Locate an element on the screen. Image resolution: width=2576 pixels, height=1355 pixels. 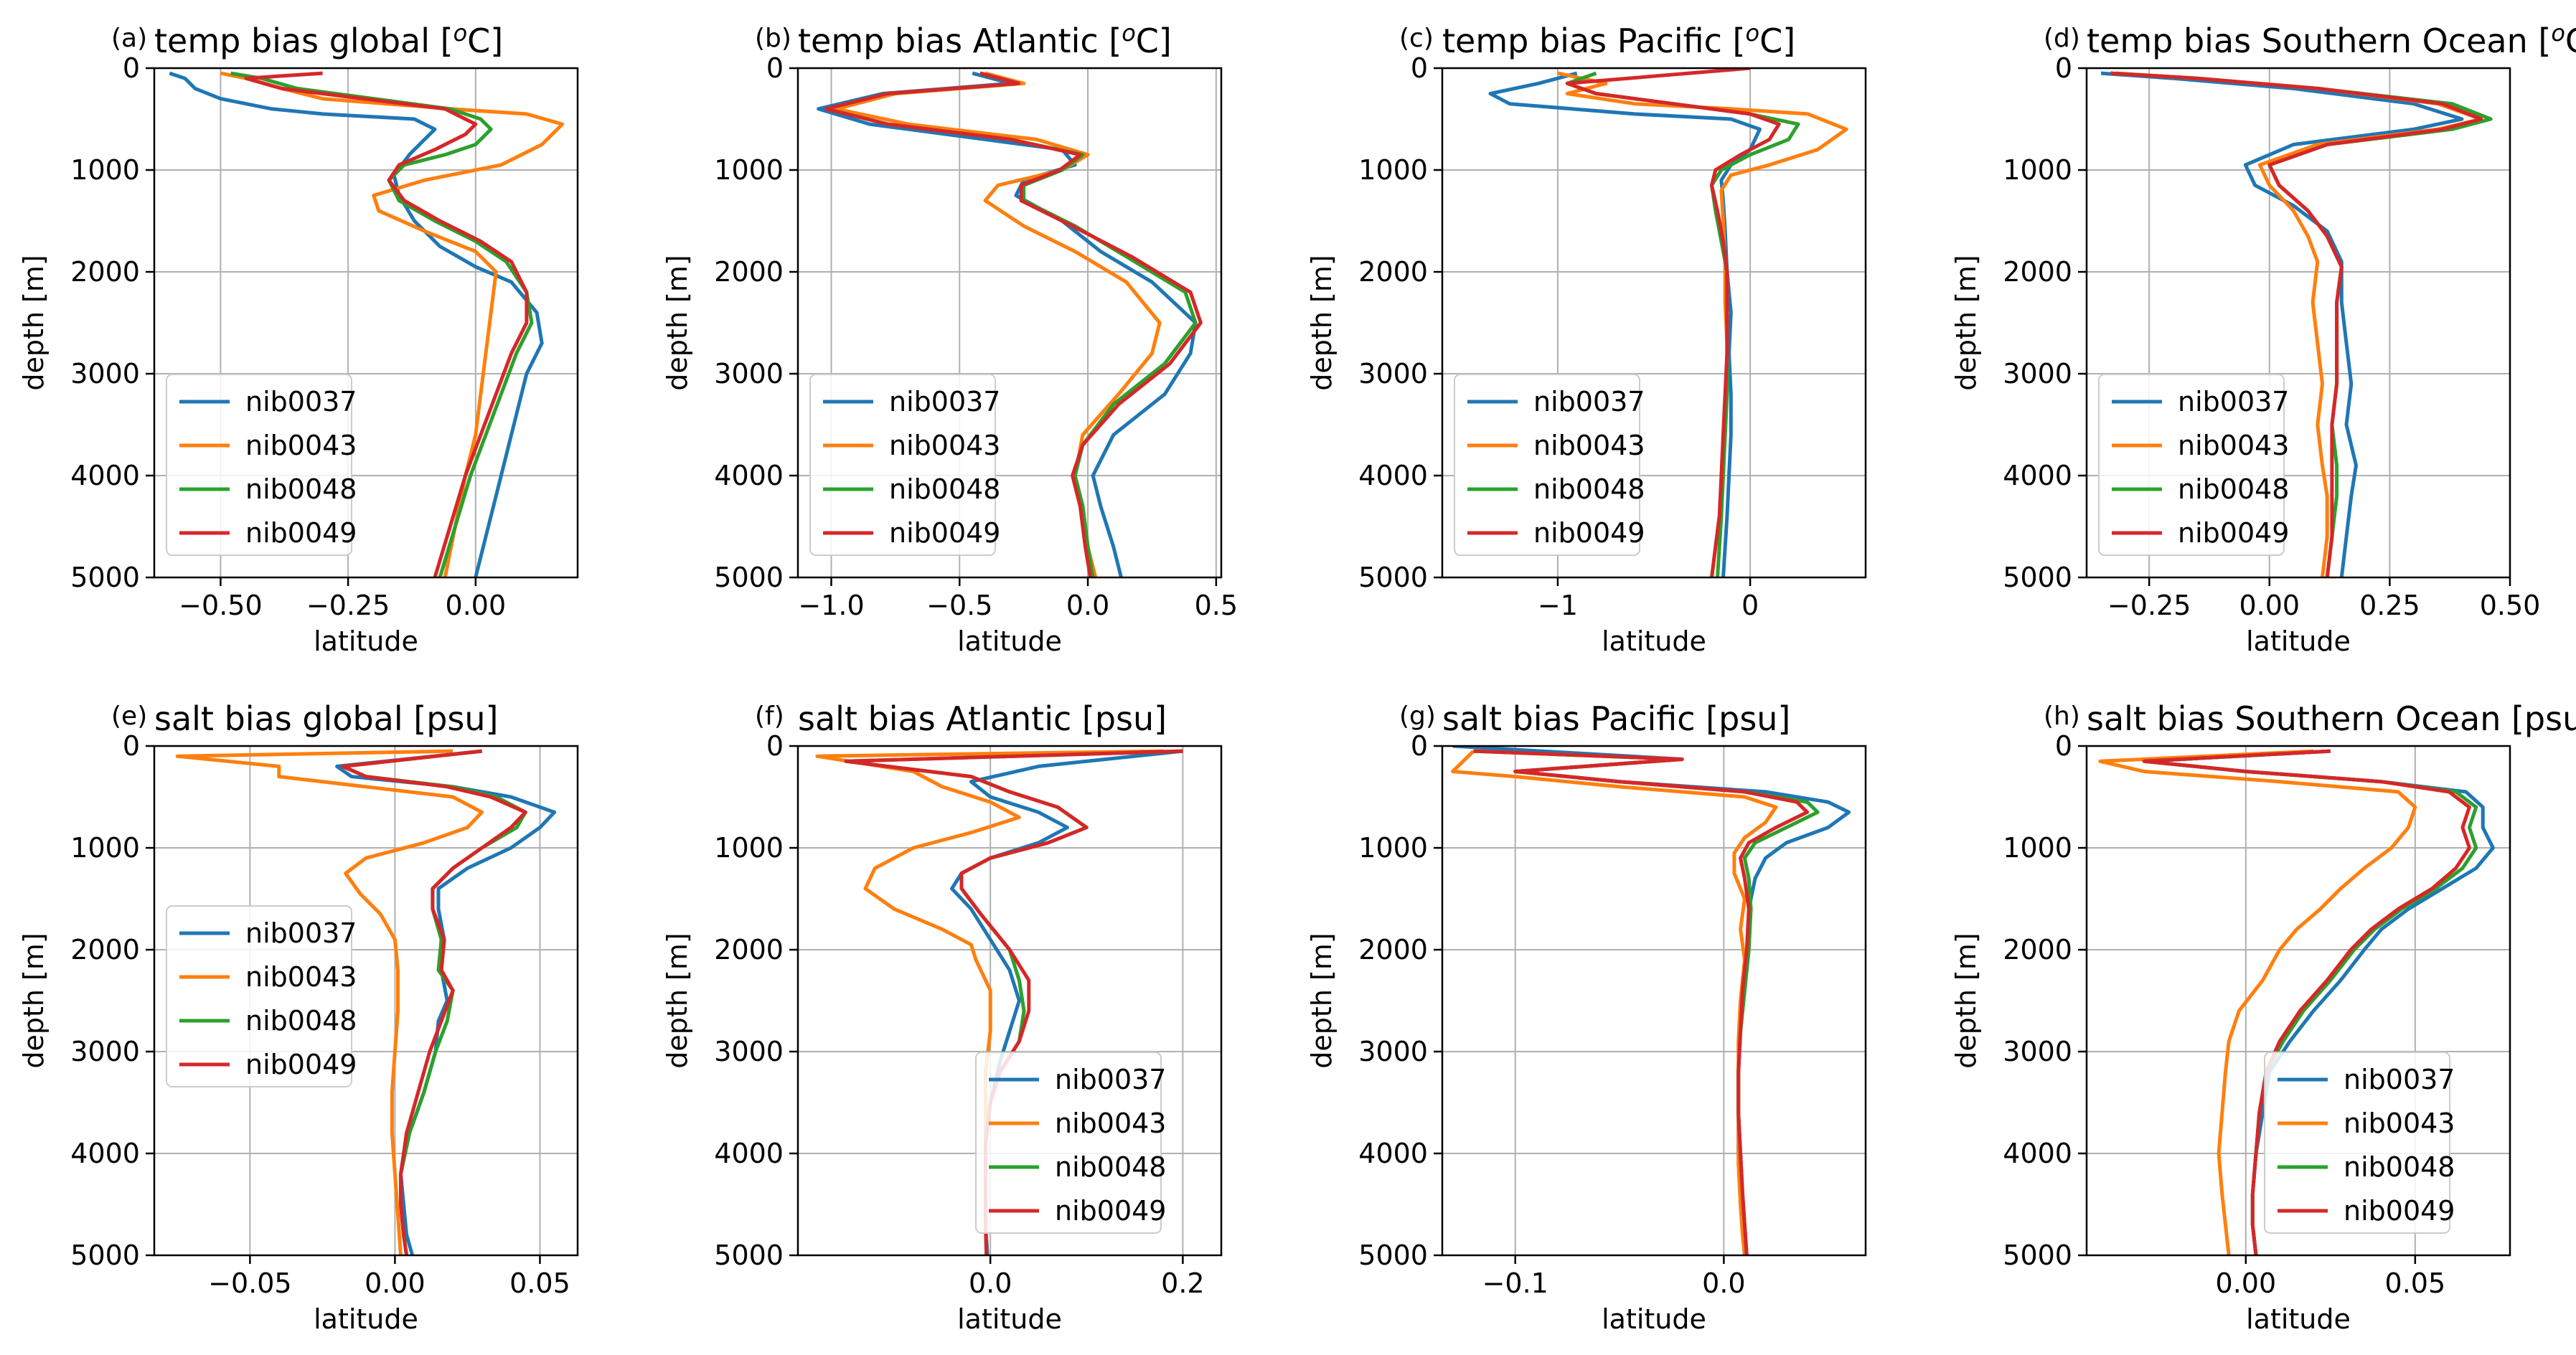
chart-title: salt bias Southern Ocean [psu] is located at coordinates (2331, 718).